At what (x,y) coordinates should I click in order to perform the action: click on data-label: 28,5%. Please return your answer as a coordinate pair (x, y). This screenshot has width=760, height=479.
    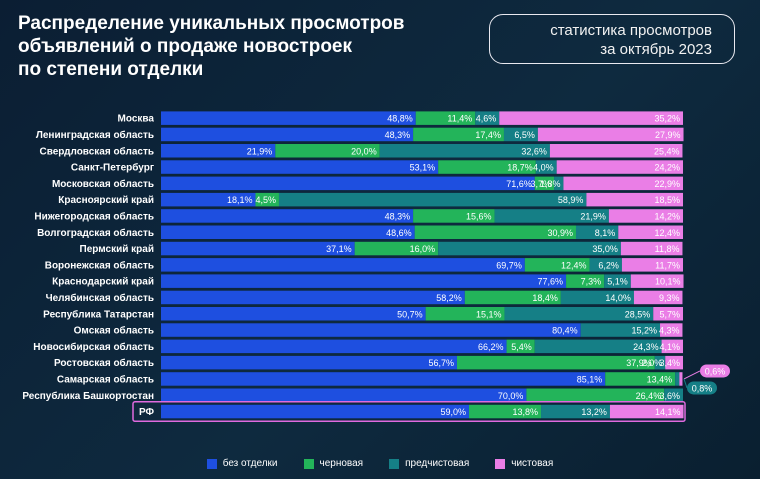
    Looking at the image, I should click on (638, 314).